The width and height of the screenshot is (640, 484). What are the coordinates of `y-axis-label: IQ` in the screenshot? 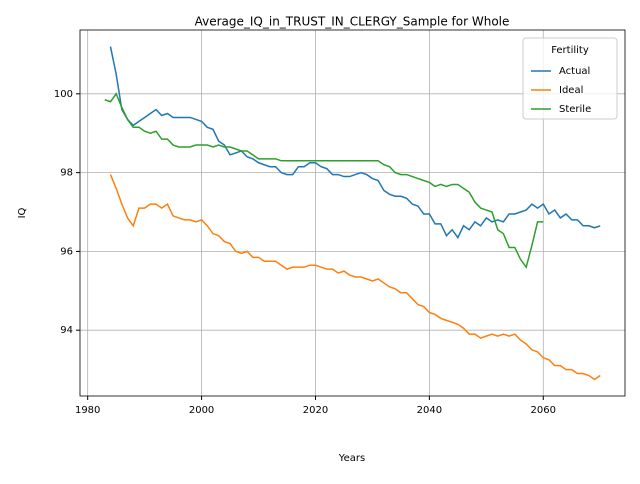 It's located at (22, 212).